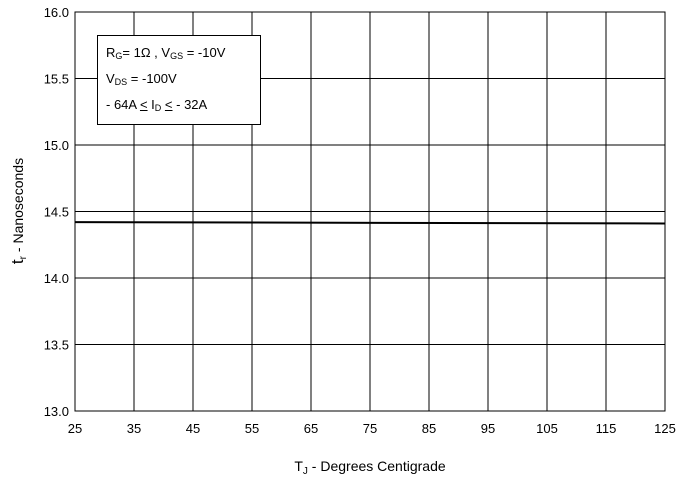  Describe the element at coordinates (56, 79) in the screenshot. I see `y-tick-label: 15.5` at that location.